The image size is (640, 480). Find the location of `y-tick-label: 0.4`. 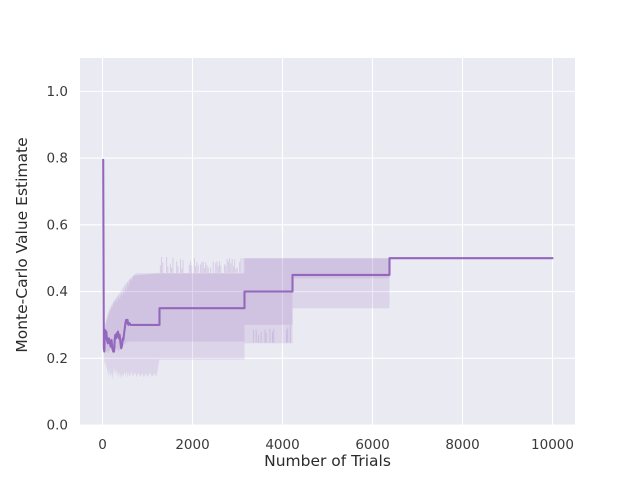

y-tick-label: 0.4 is located at coordinates (57, 292).